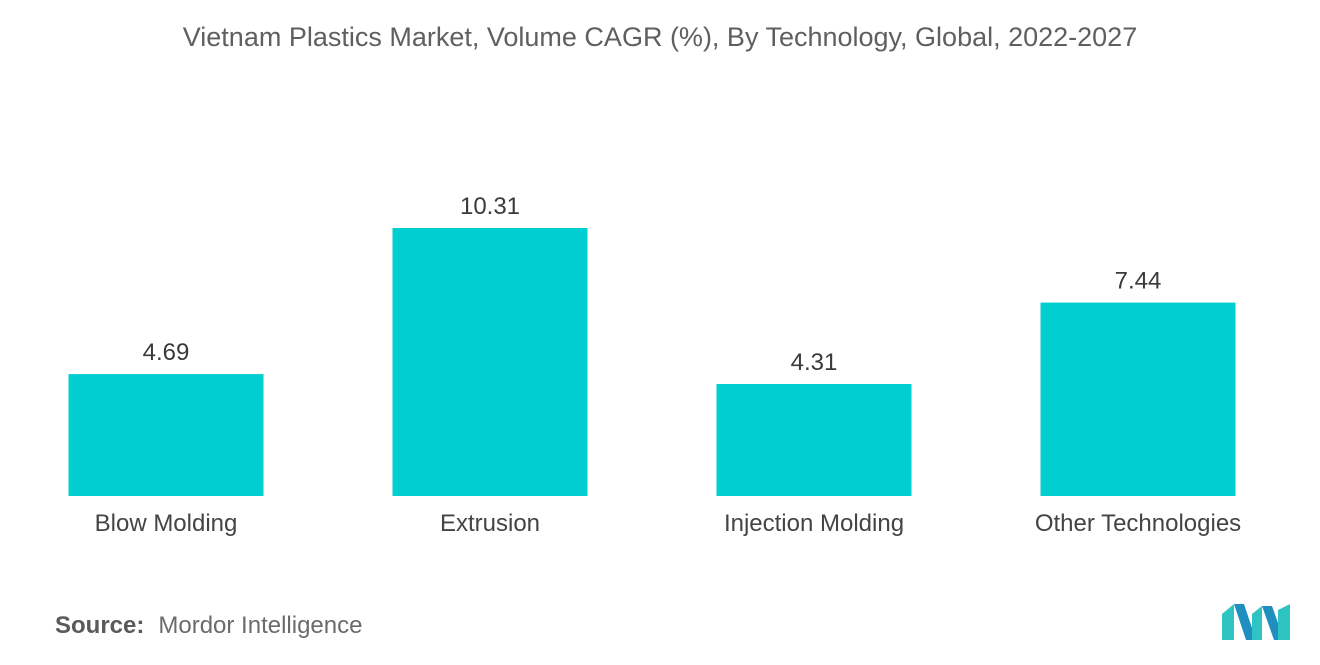 This screenshot has width=1320, height=665. I want to click on logo-left-stroke, so click(1228, 622).